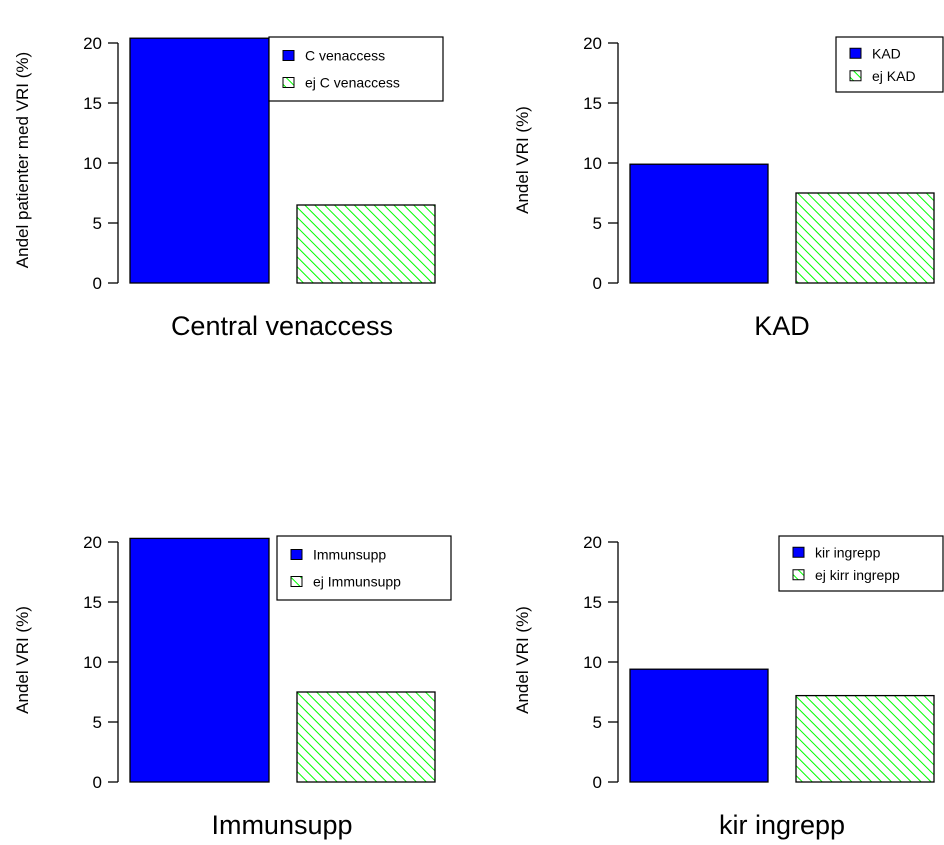 This screenshot has width=944, height=845. Describe the element at coordinates (848, 552) in the screenshot. I see `legend-label: kir ingrepp` at that location.